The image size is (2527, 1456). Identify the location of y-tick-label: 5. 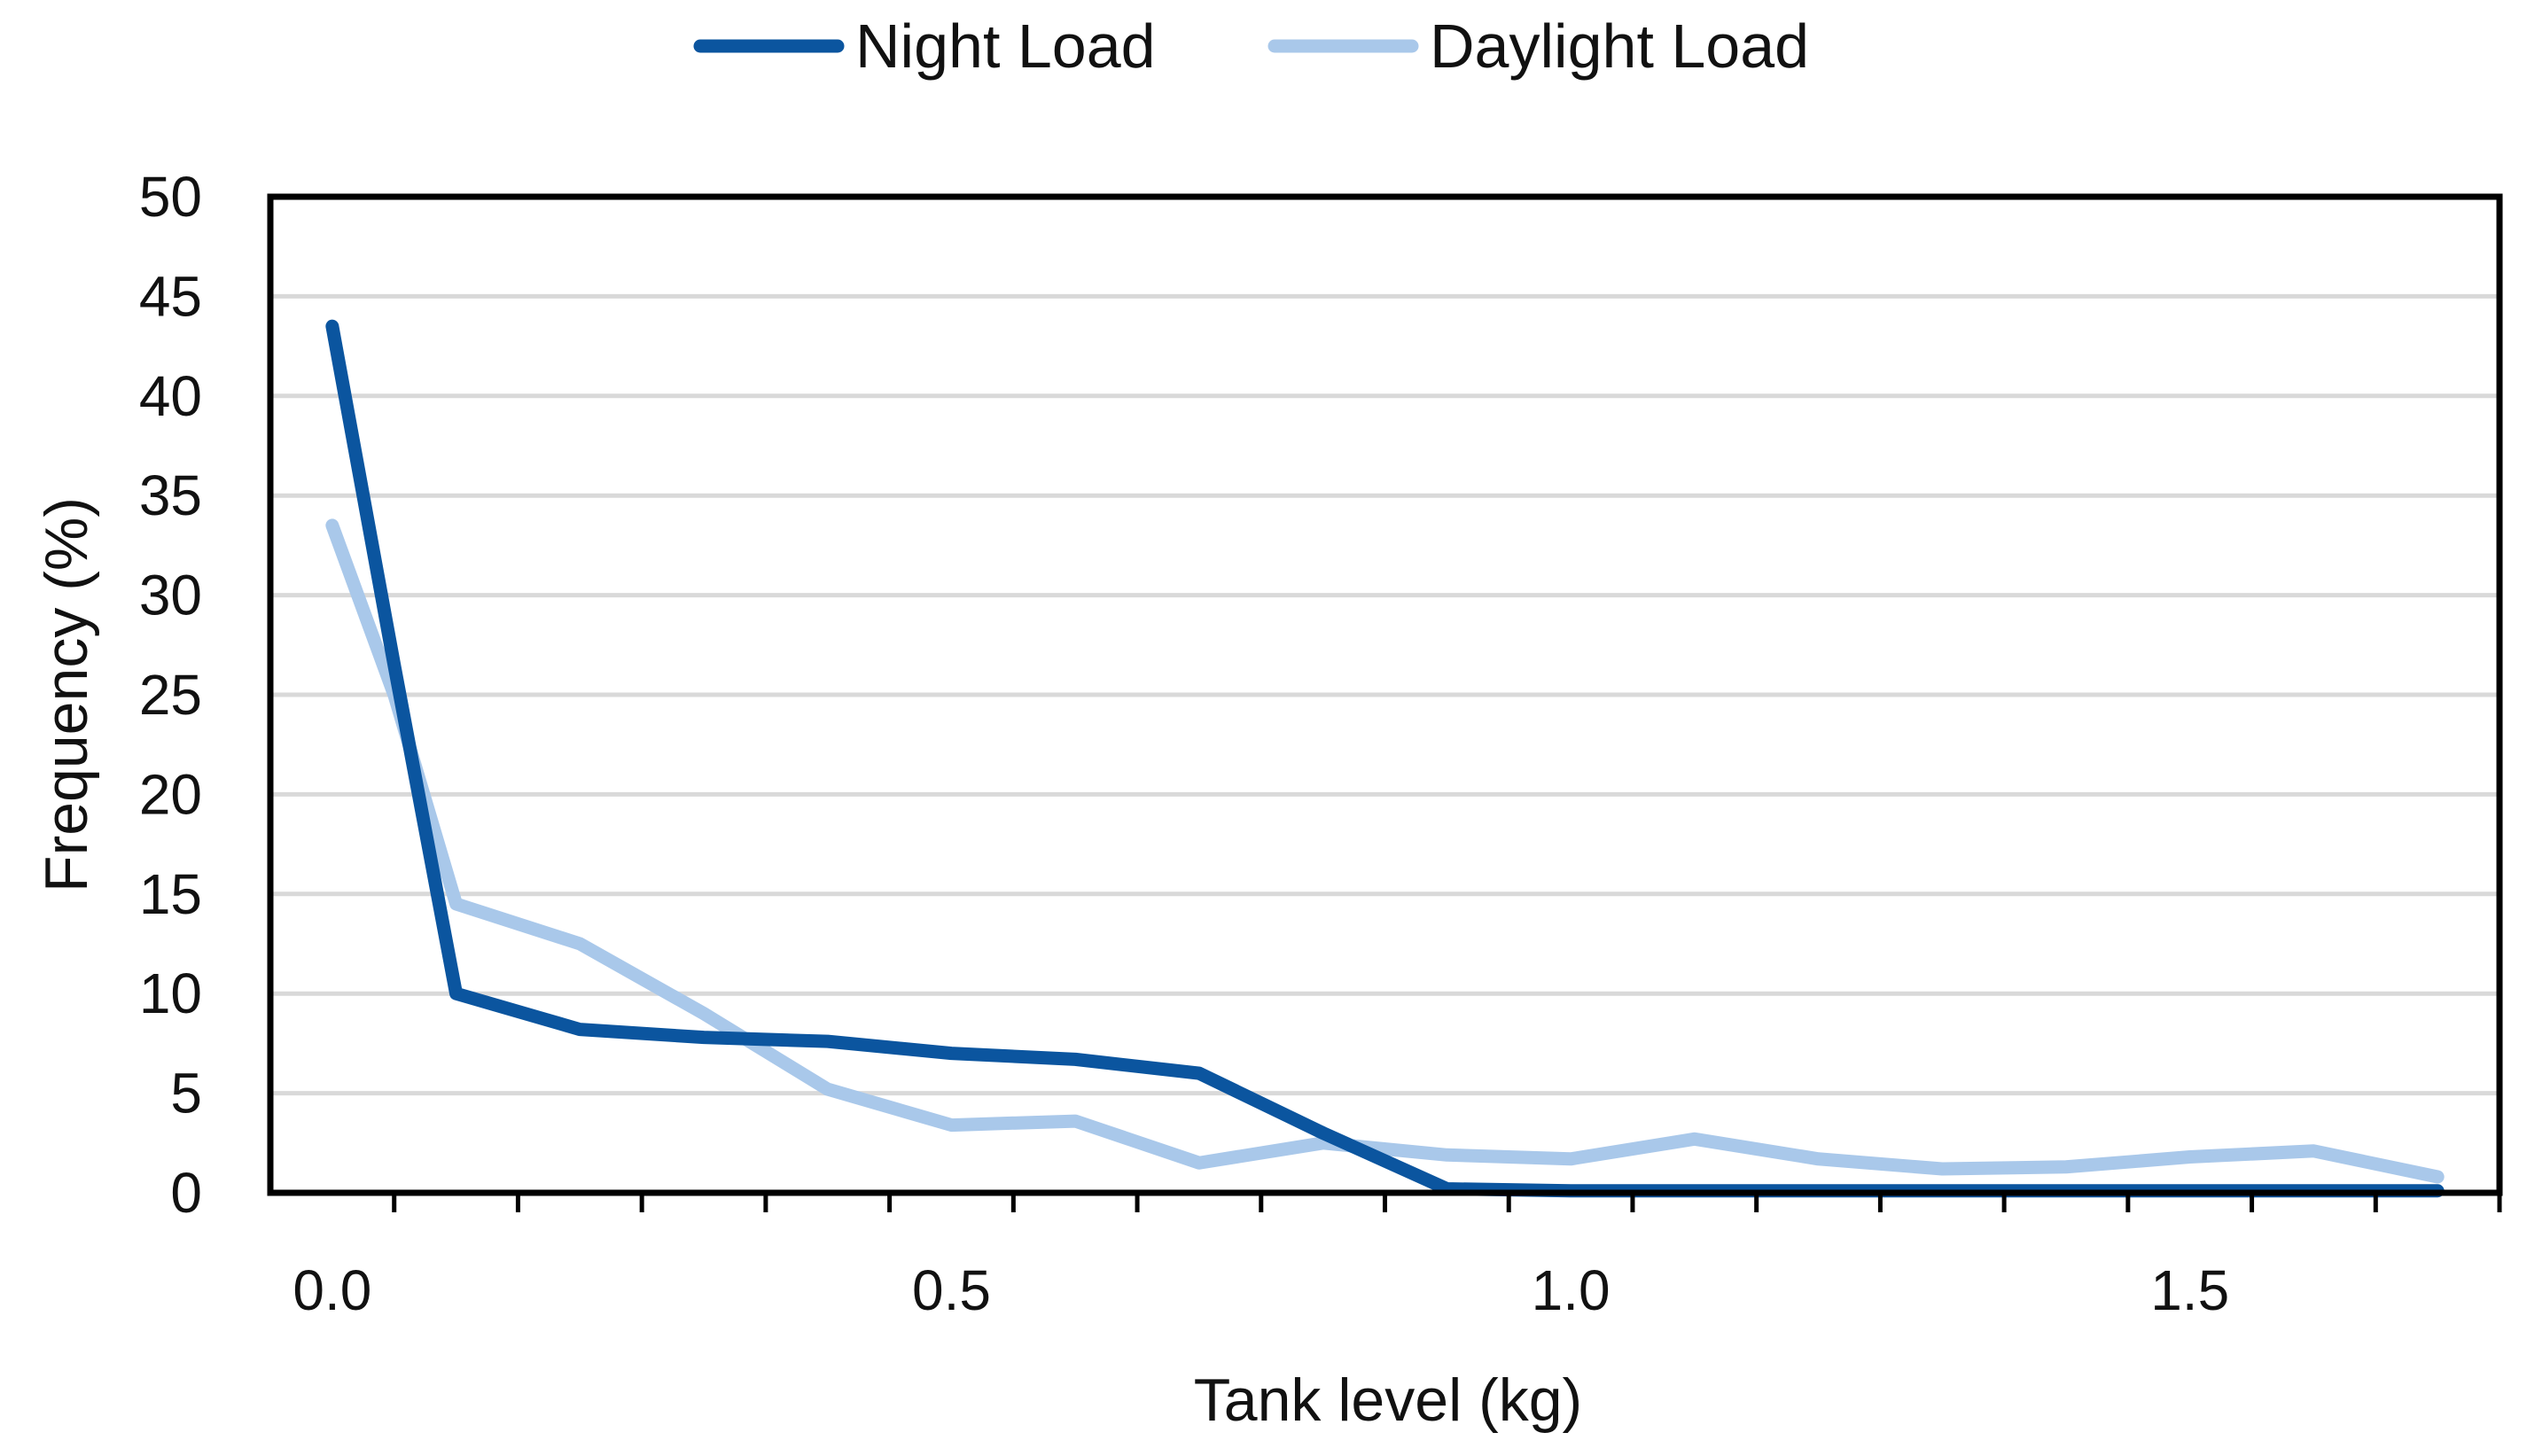
(186, 1093).